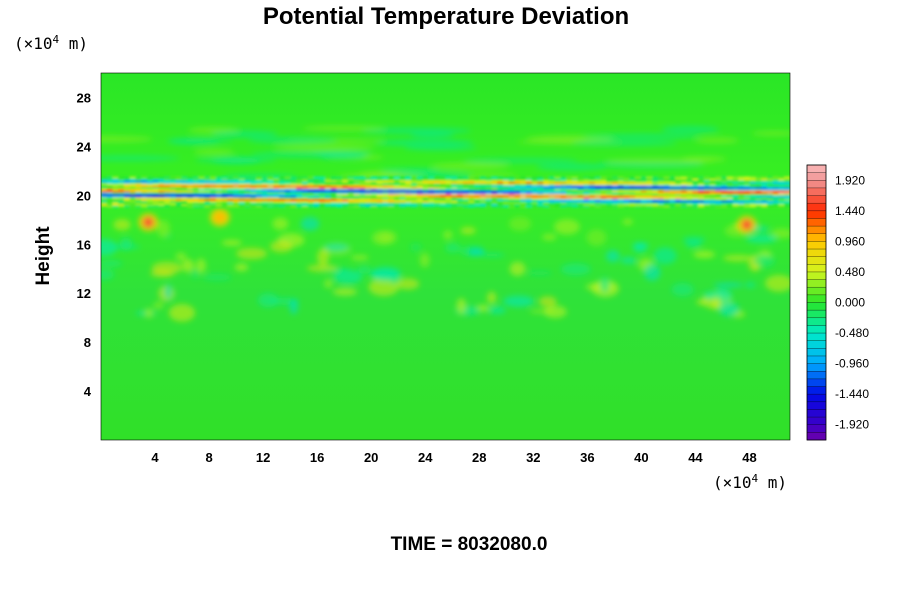 Image resolution: width=900 pixels, height=600 pixels. I want to click on colorbar-tick-label: -1.440, so click(852, 394).